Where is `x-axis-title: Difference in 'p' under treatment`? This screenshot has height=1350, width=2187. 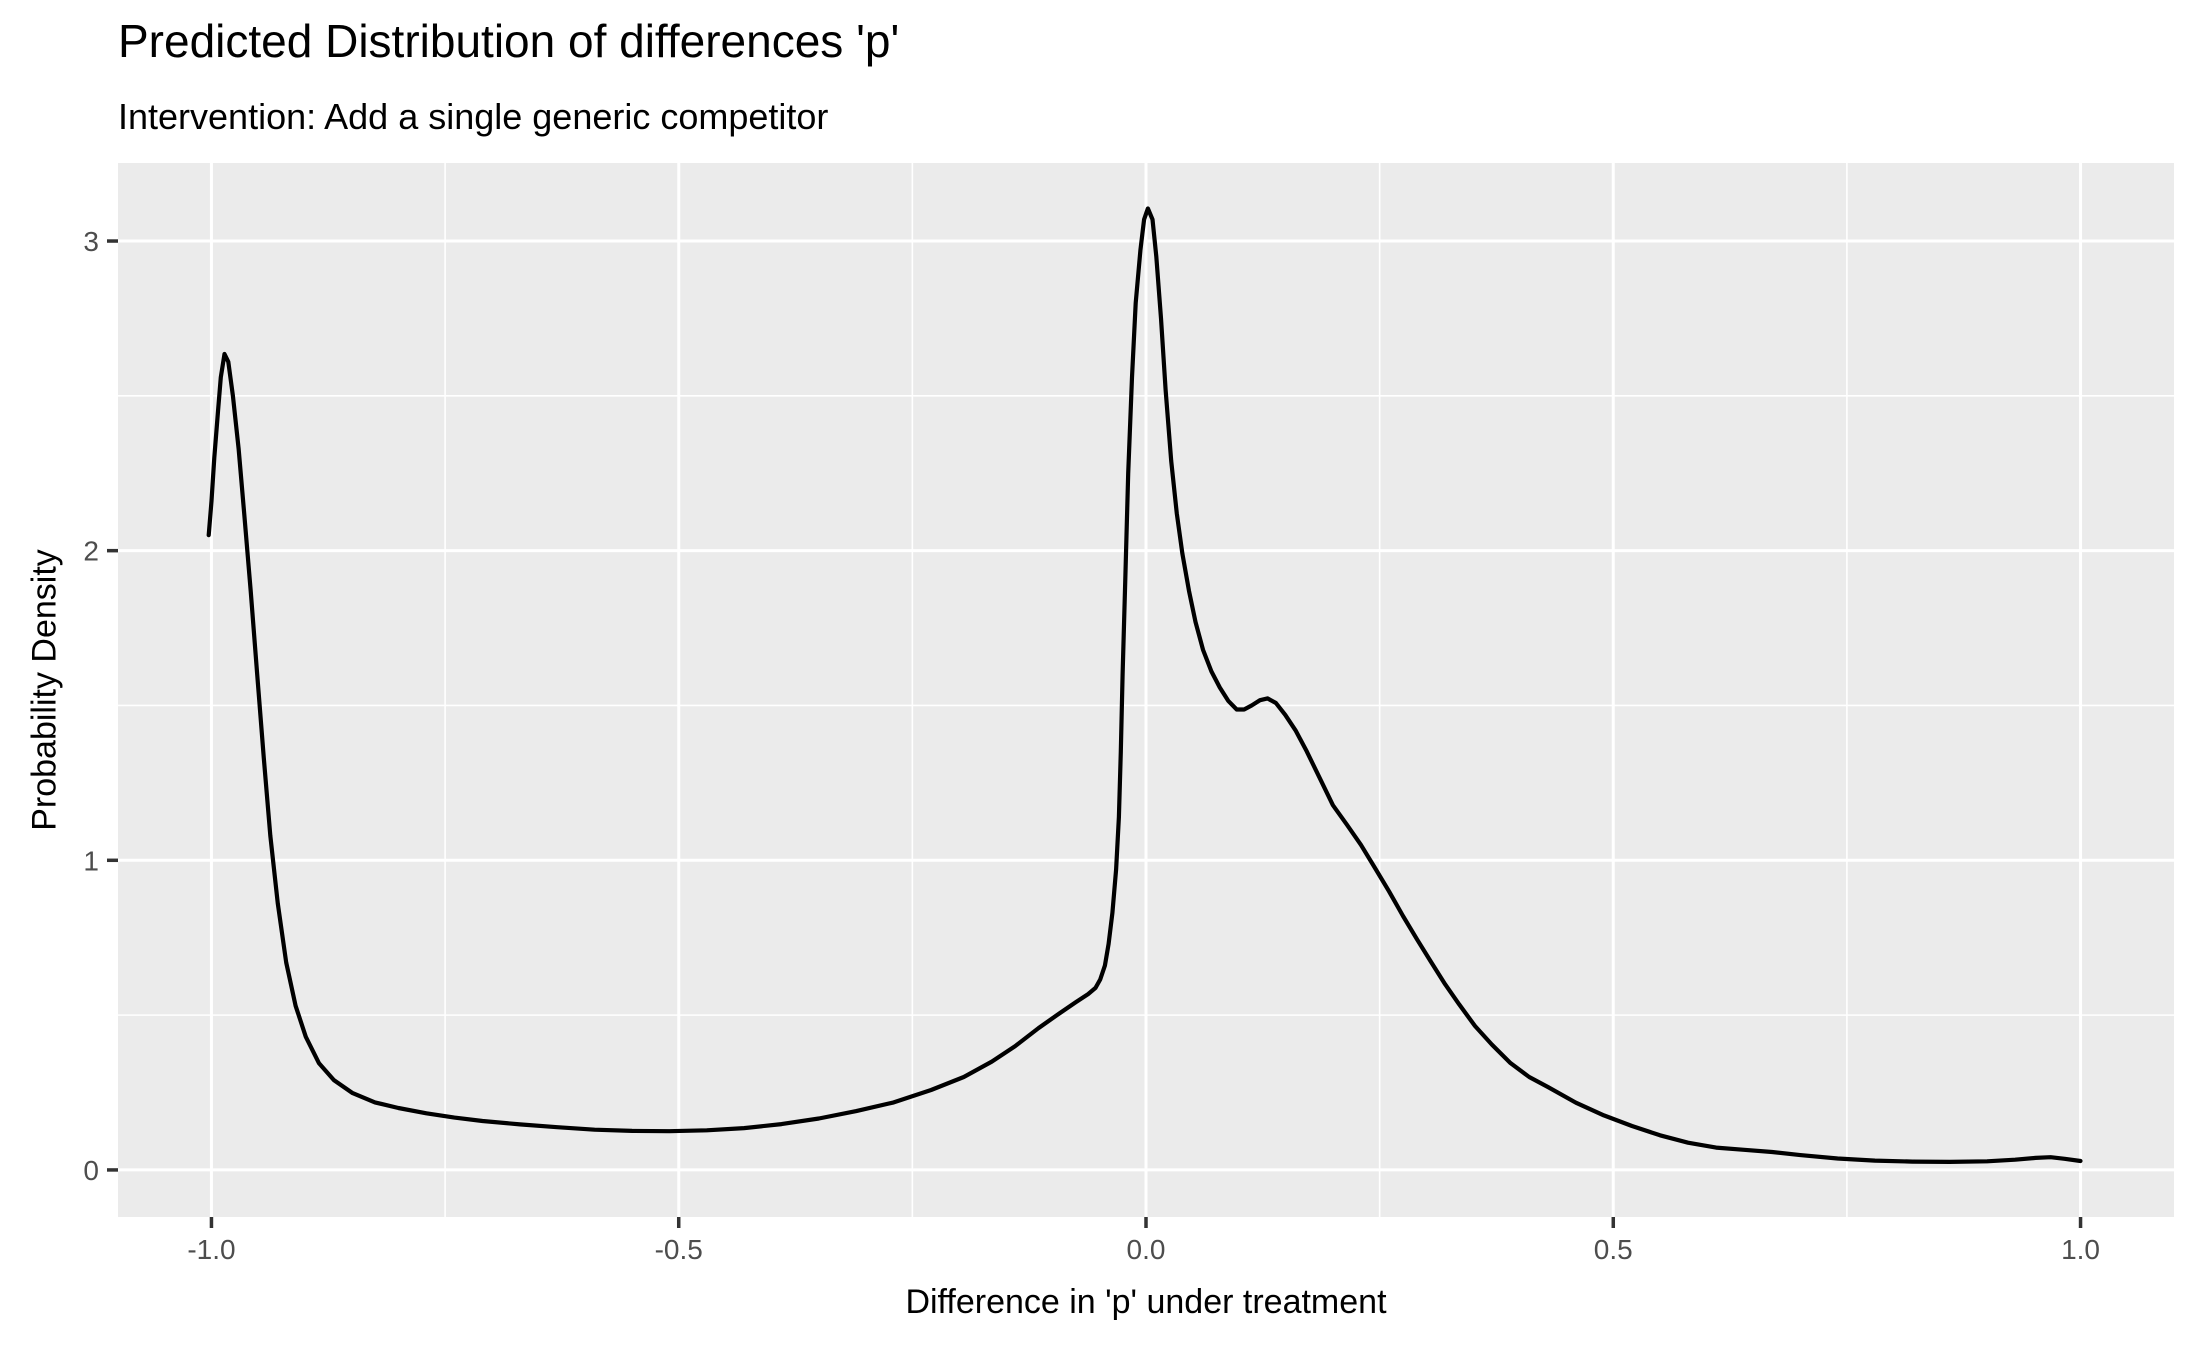 x-axis-title: Difference in 'p' under treatment is located at coordinates (1146, 1302).